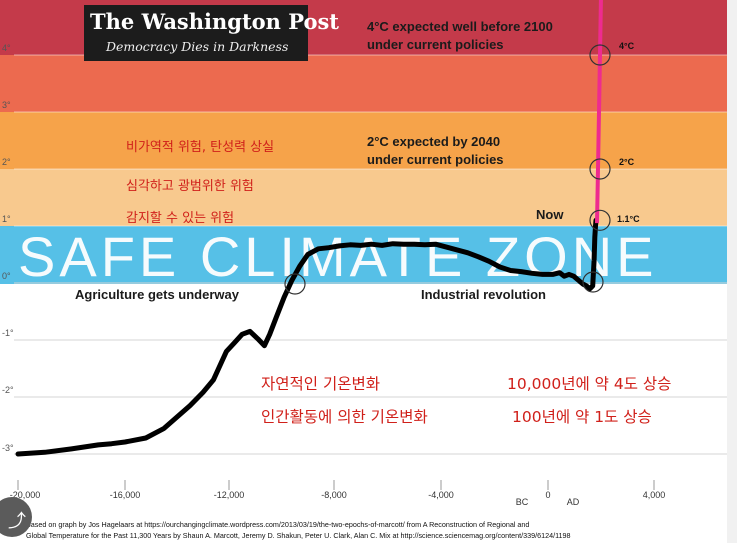 The width and height of the screenshot is (737, 543). I want to click on y-tick-label: 1°, so click(6, 219).